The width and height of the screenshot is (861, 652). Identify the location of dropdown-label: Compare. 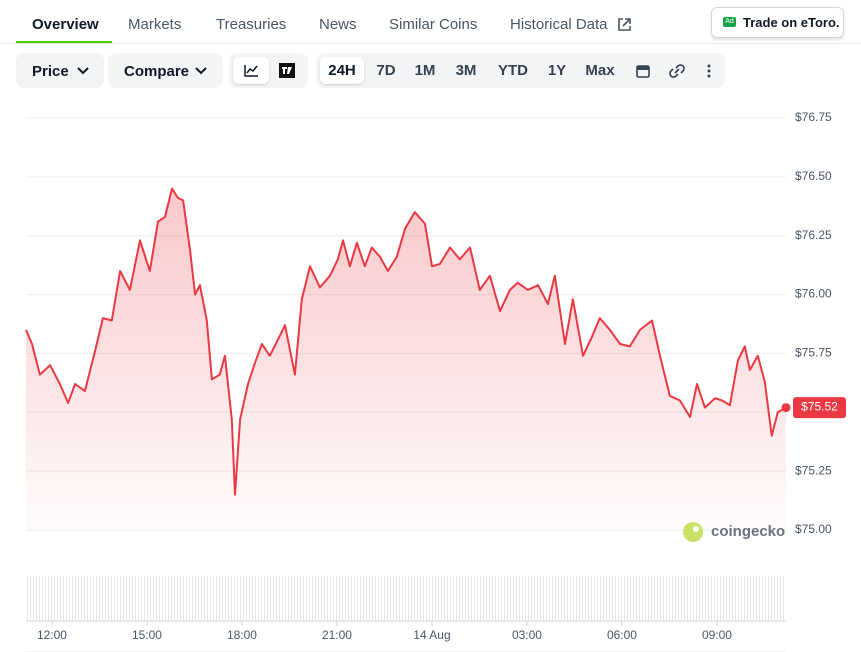
(157, 71).